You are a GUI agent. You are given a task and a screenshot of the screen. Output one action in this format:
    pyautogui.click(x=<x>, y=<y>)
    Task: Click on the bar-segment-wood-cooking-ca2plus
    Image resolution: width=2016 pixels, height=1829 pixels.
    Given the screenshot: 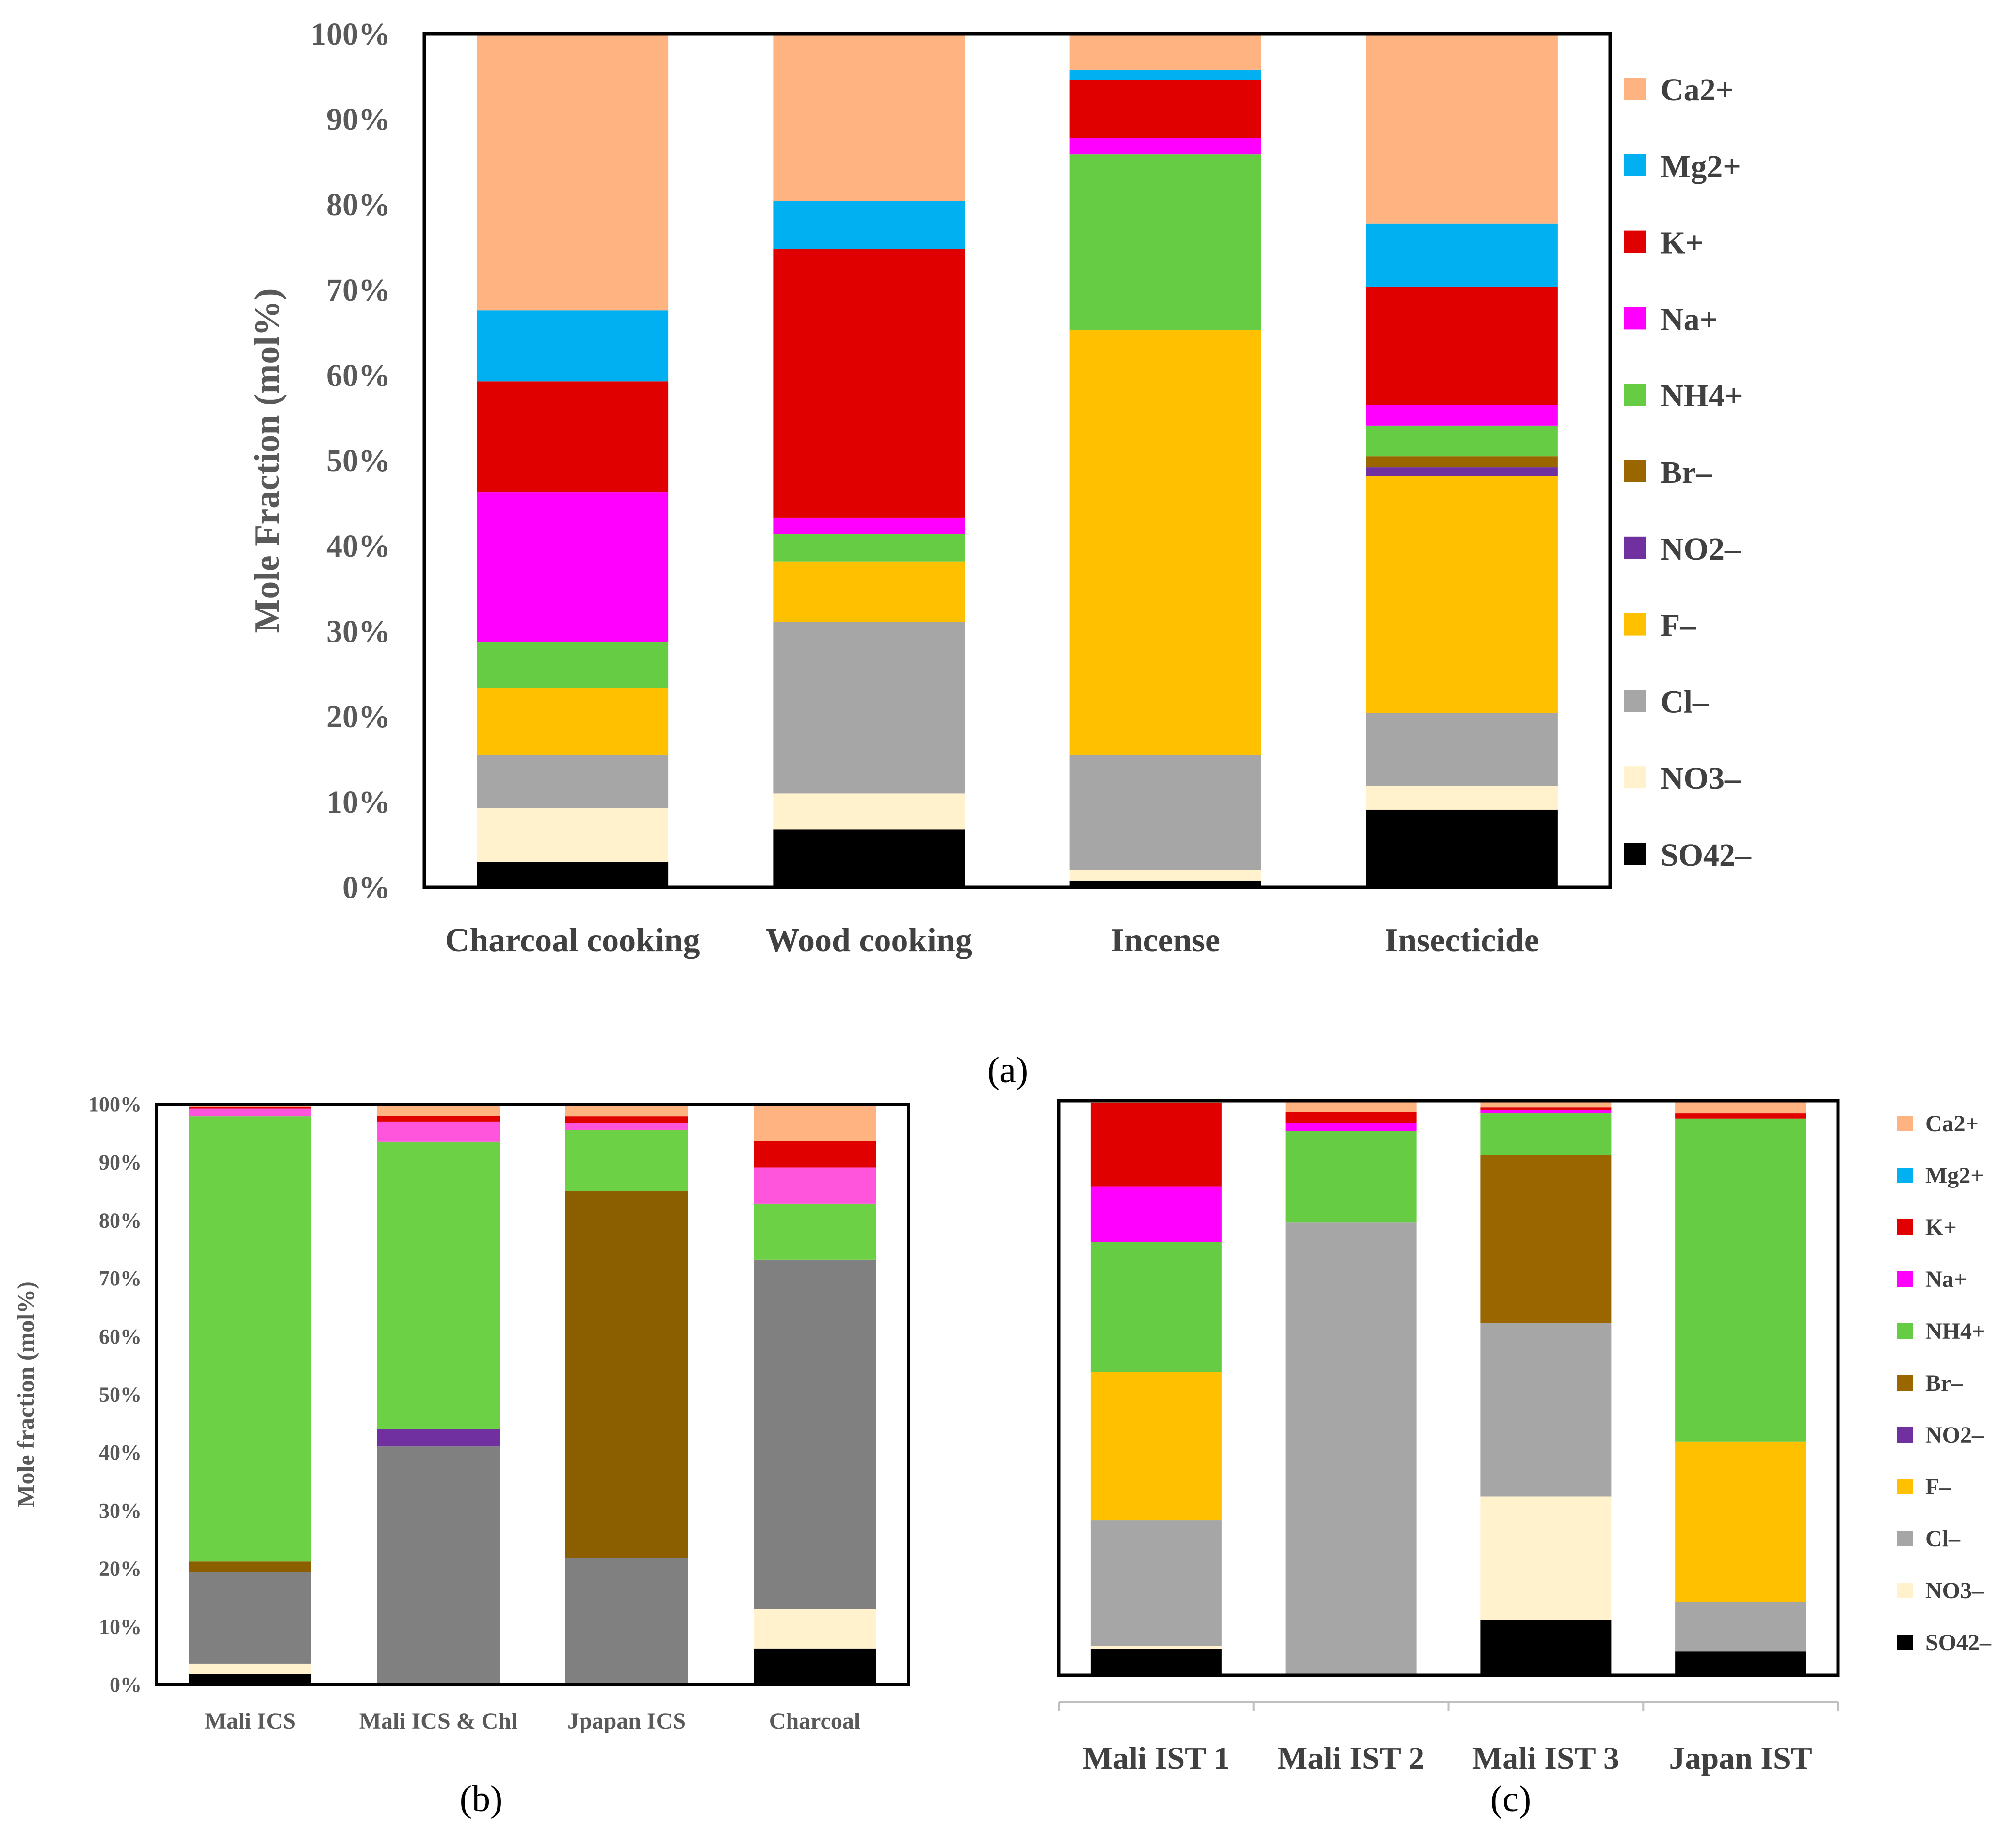 What is the action you would take?
    pyautogui.click(x=869, y=117)
    